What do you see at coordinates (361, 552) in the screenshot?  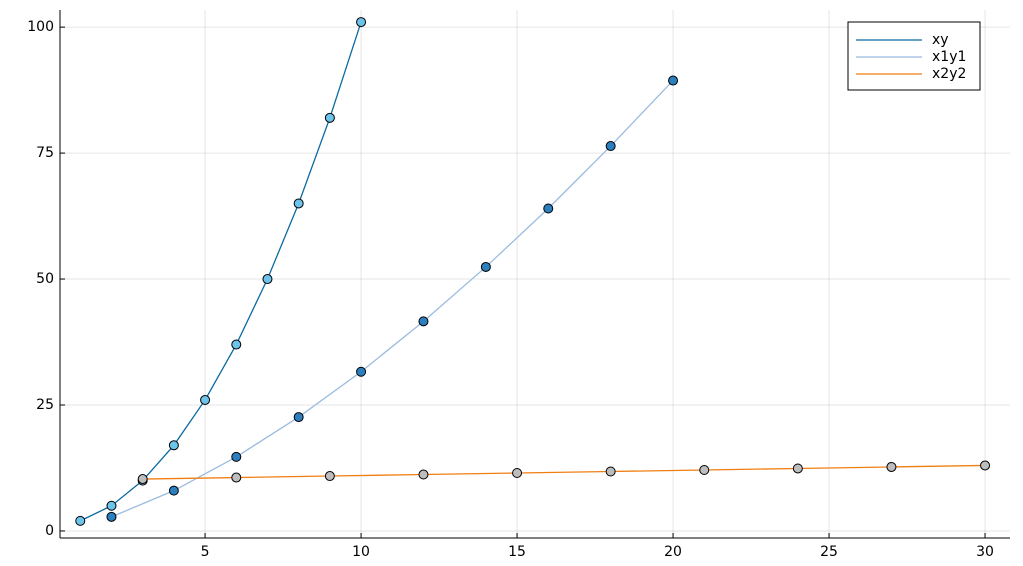 I see `x-tick-label: 10` at bounding box center [361, 552].